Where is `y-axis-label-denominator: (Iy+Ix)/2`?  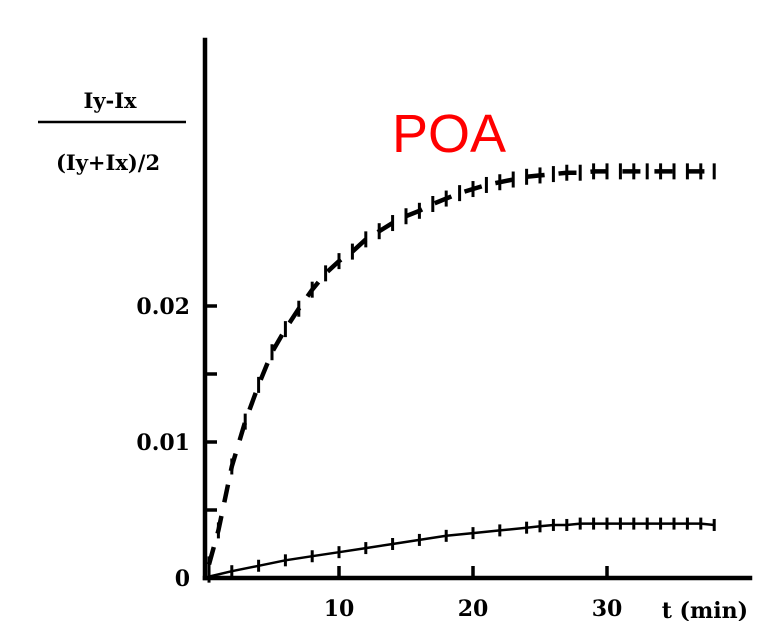 y-axis-label-denominator: (Iy+Ix)/2 is located at coordinates (108, 162).